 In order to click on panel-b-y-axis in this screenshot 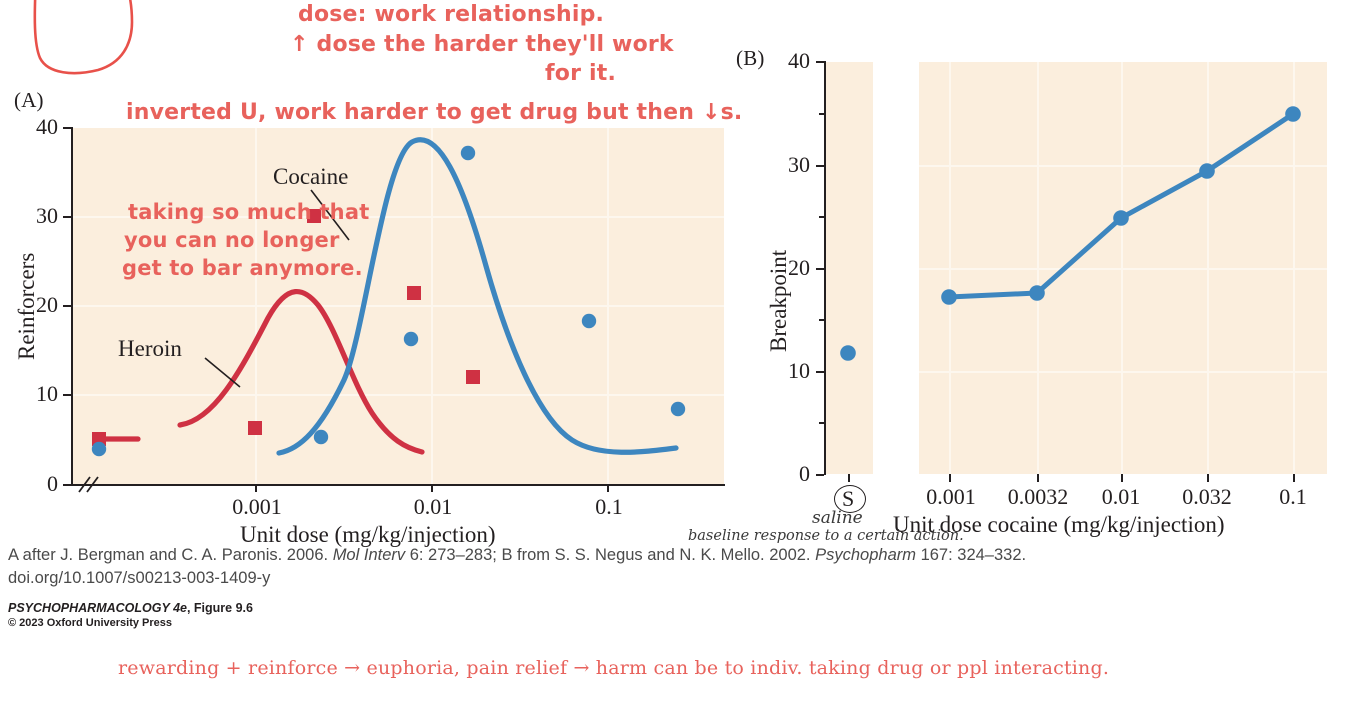, I will do `click(825, 268)`.